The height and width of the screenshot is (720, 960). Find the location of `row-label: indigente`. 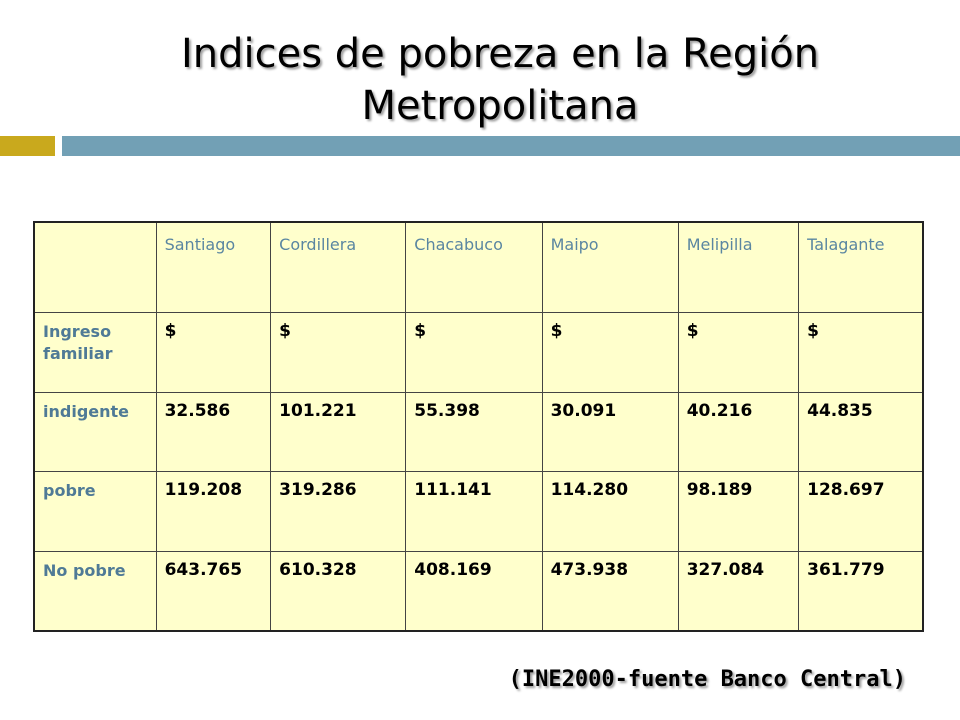

row-label: indigente is located at coordinates (95, 432).